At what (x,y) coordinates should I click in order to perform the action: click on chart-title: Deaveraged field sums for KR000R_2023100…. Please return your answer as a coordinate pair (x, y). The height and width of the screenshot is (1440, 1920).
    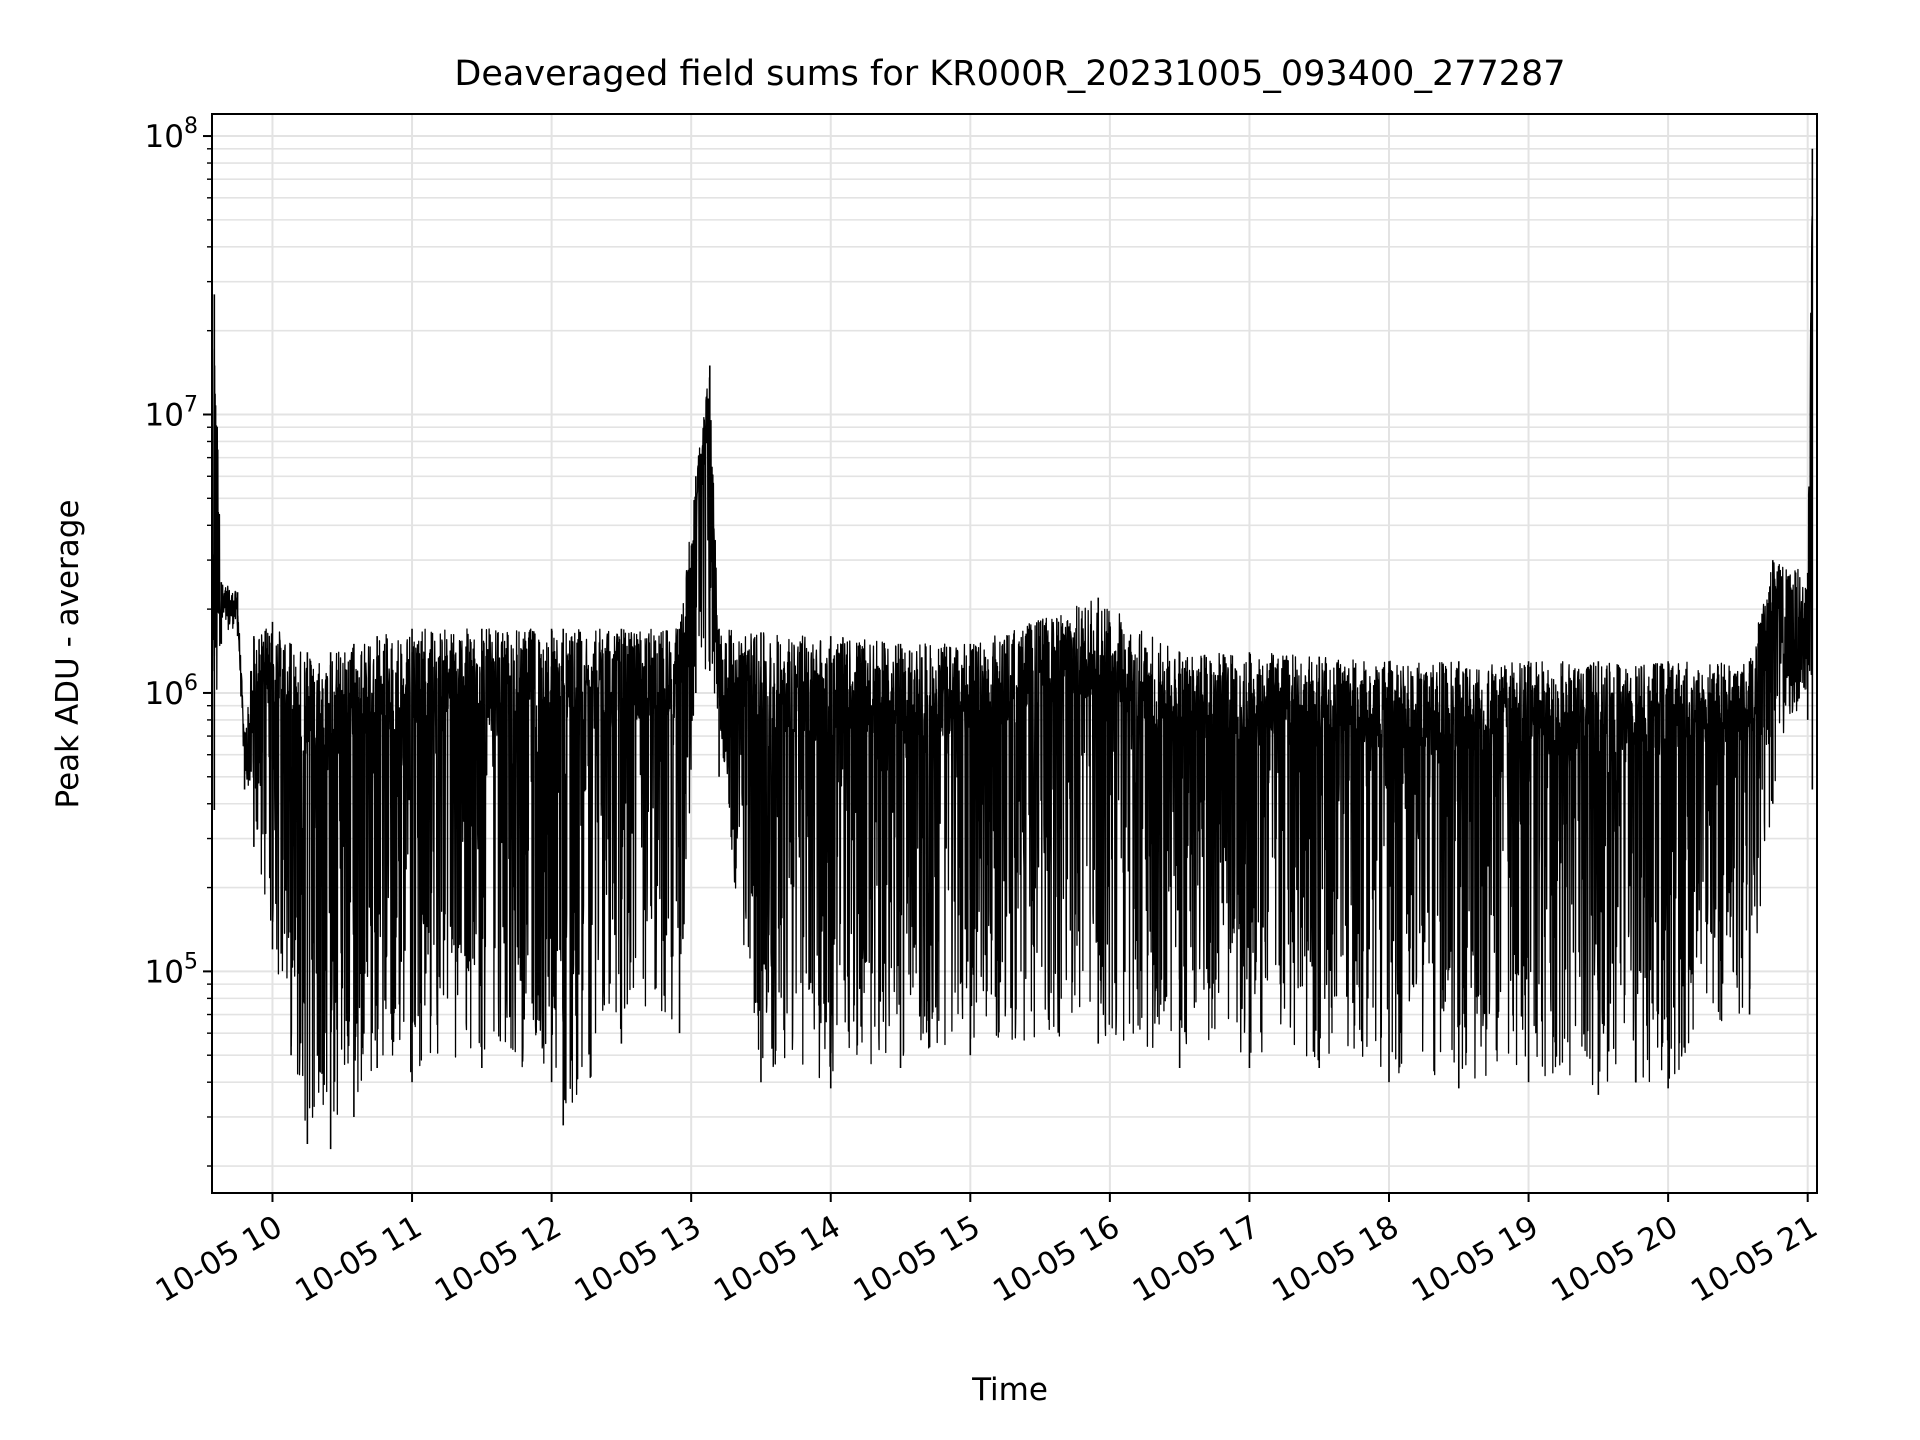
    Looking at the image, I should click on (1009, 74).